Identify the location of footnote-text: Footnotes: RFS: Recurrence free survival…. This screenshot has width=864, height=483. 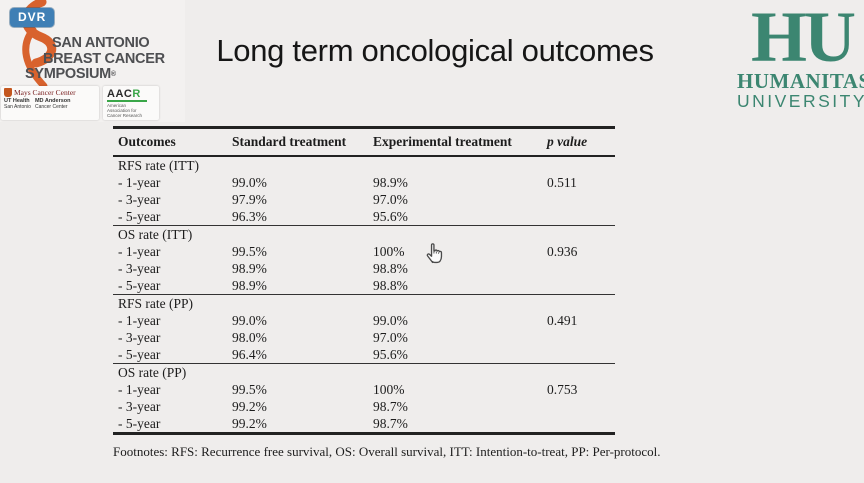
(387, 451).